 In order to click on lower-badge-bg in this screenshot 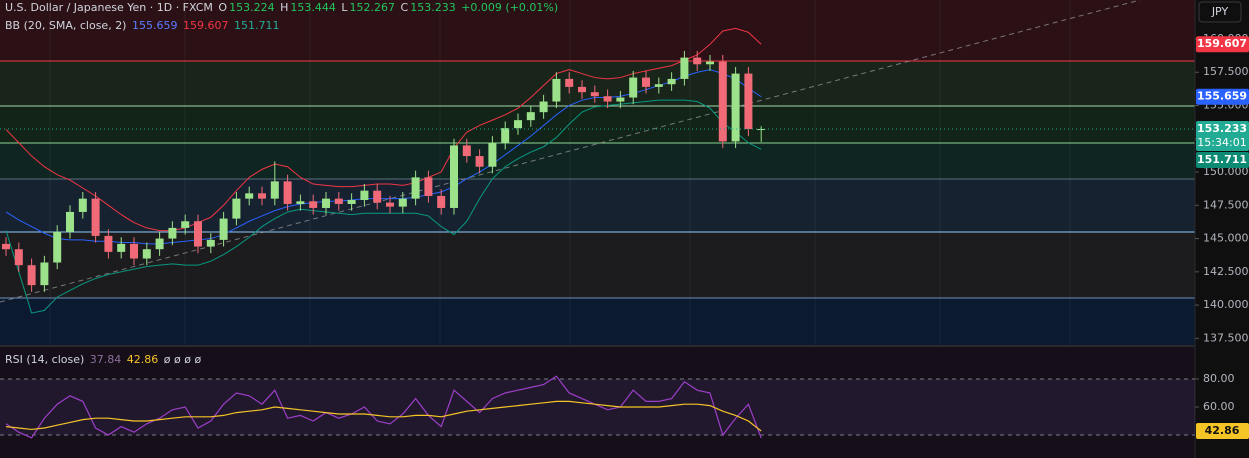, I will do `click(1222, 160)`.